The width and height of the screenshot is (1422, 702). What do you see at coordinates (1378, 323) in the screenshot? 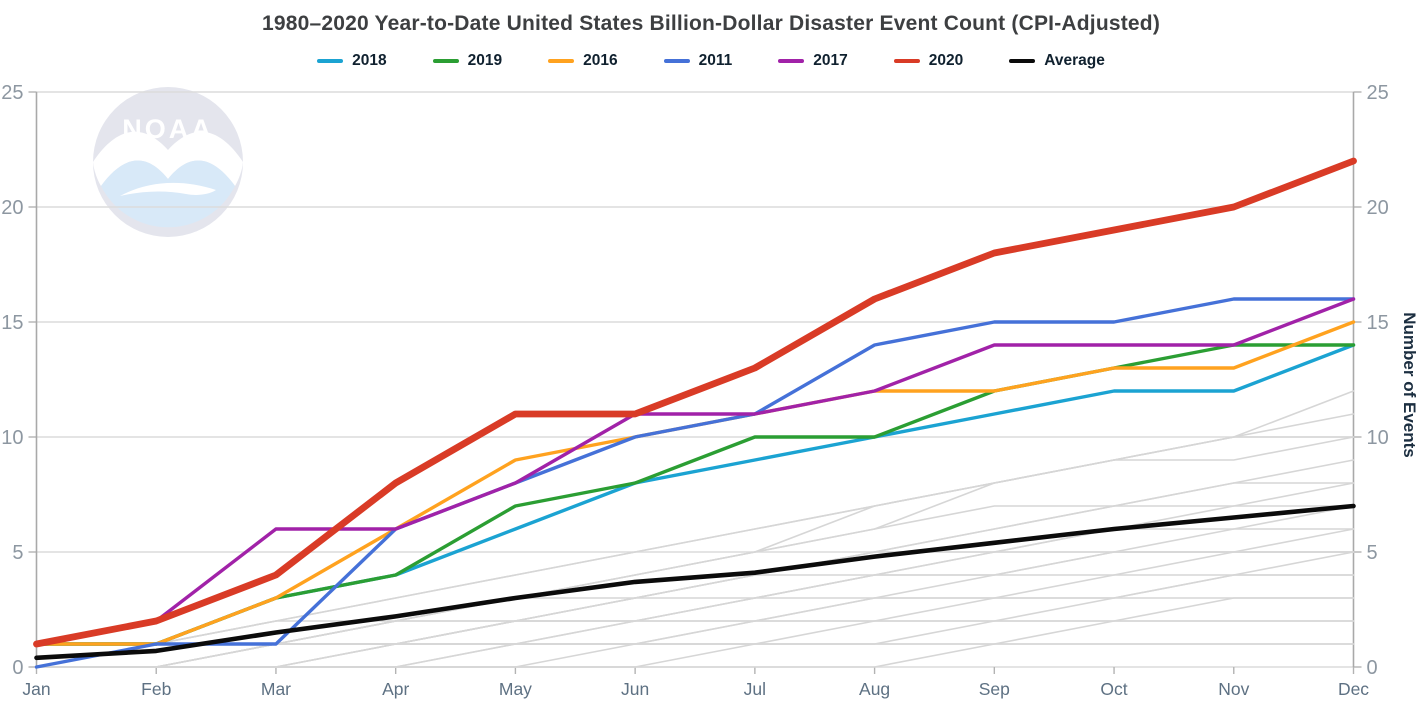
I see `y-axis-tick-label-right: 15` at bounding box center [1378, 323].